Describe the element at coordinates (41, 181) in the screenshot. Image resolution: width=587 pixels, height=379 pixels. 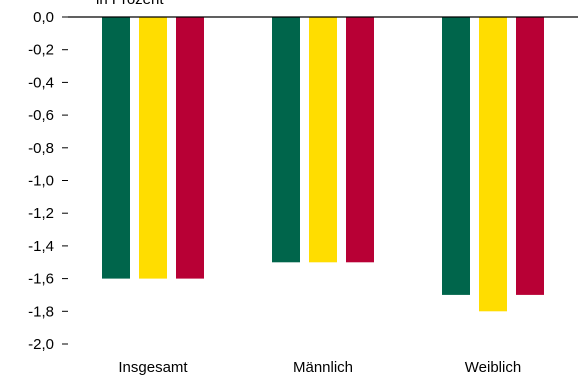
I see `y-tick-label: -1,0` at that location.